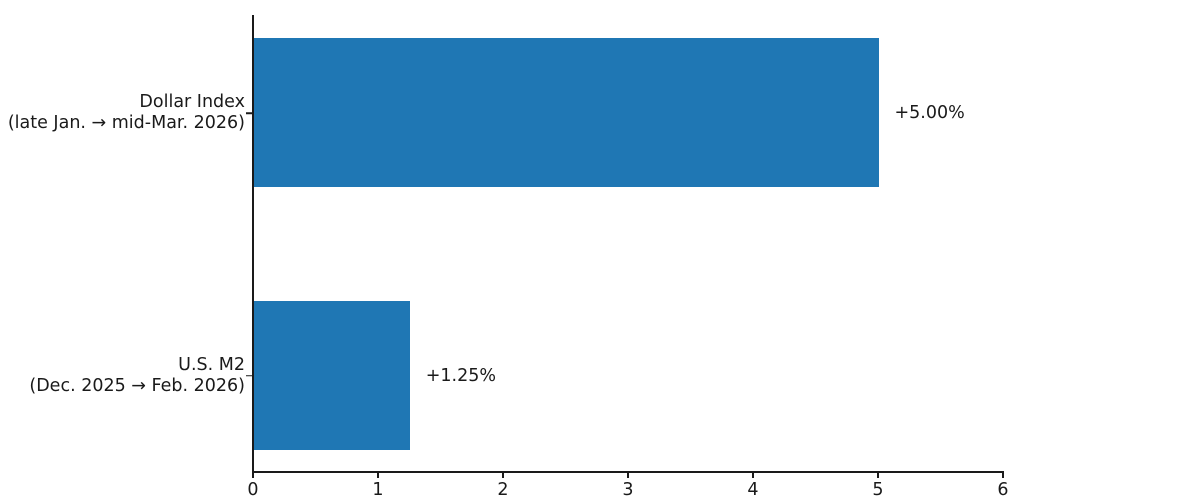 The image size is (1200, 500). What do you see at coordinates (249, 375) in the screenshot?
I see `y-tick-mark-us-m2` at bounding box center [249, 375].